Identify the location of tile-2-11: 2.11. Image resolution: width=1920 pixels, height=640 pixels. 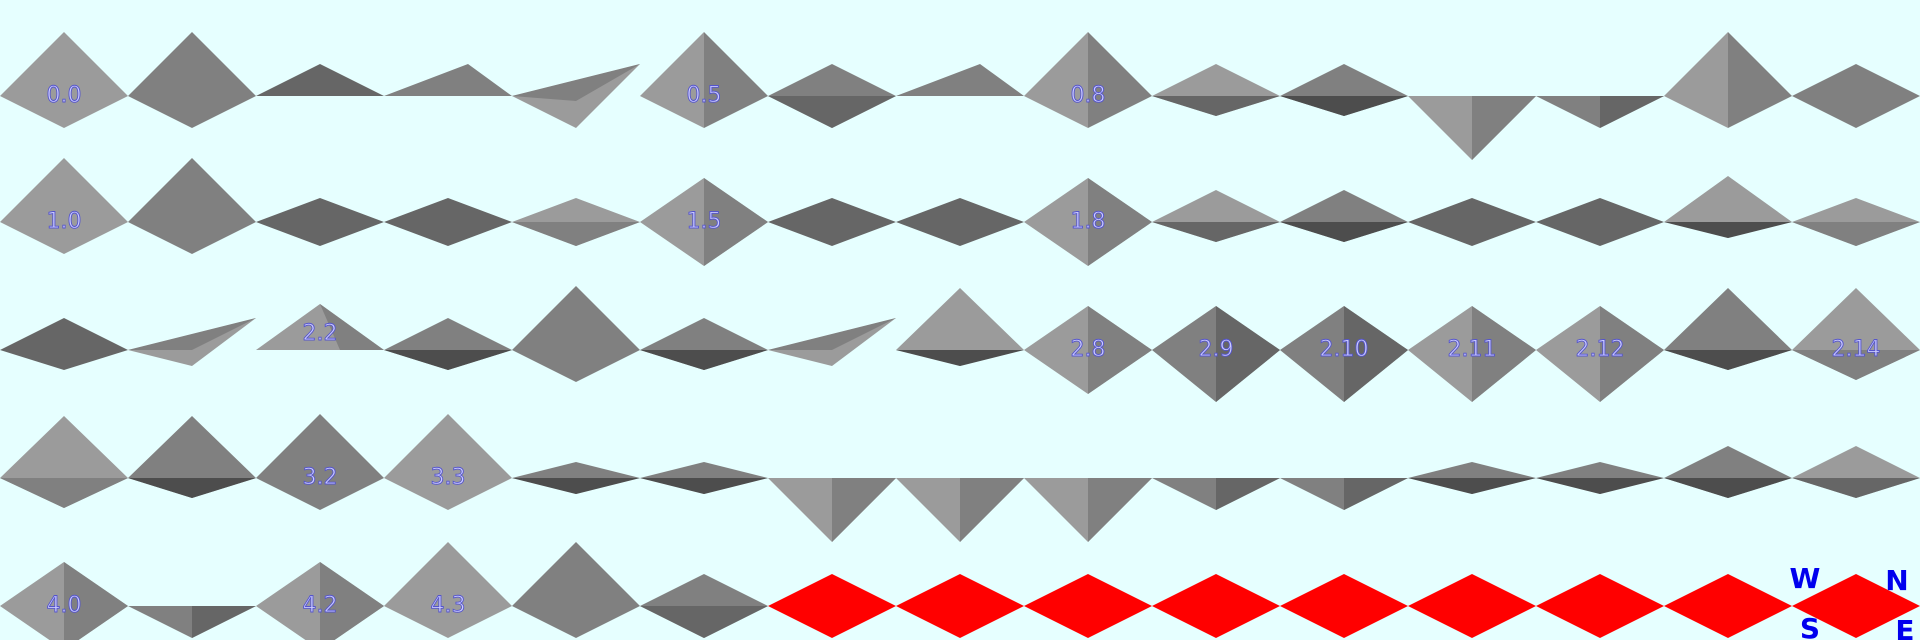
(1472, 354).